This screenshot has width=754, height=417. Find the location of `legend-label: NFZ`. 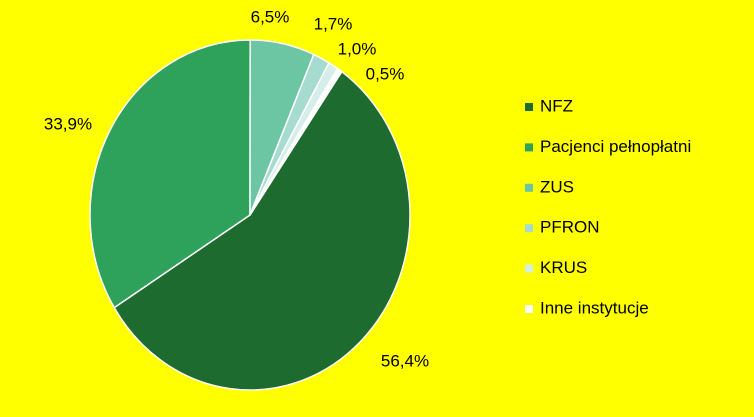

legend-label: NFZ is located at coordinates (556, 105).